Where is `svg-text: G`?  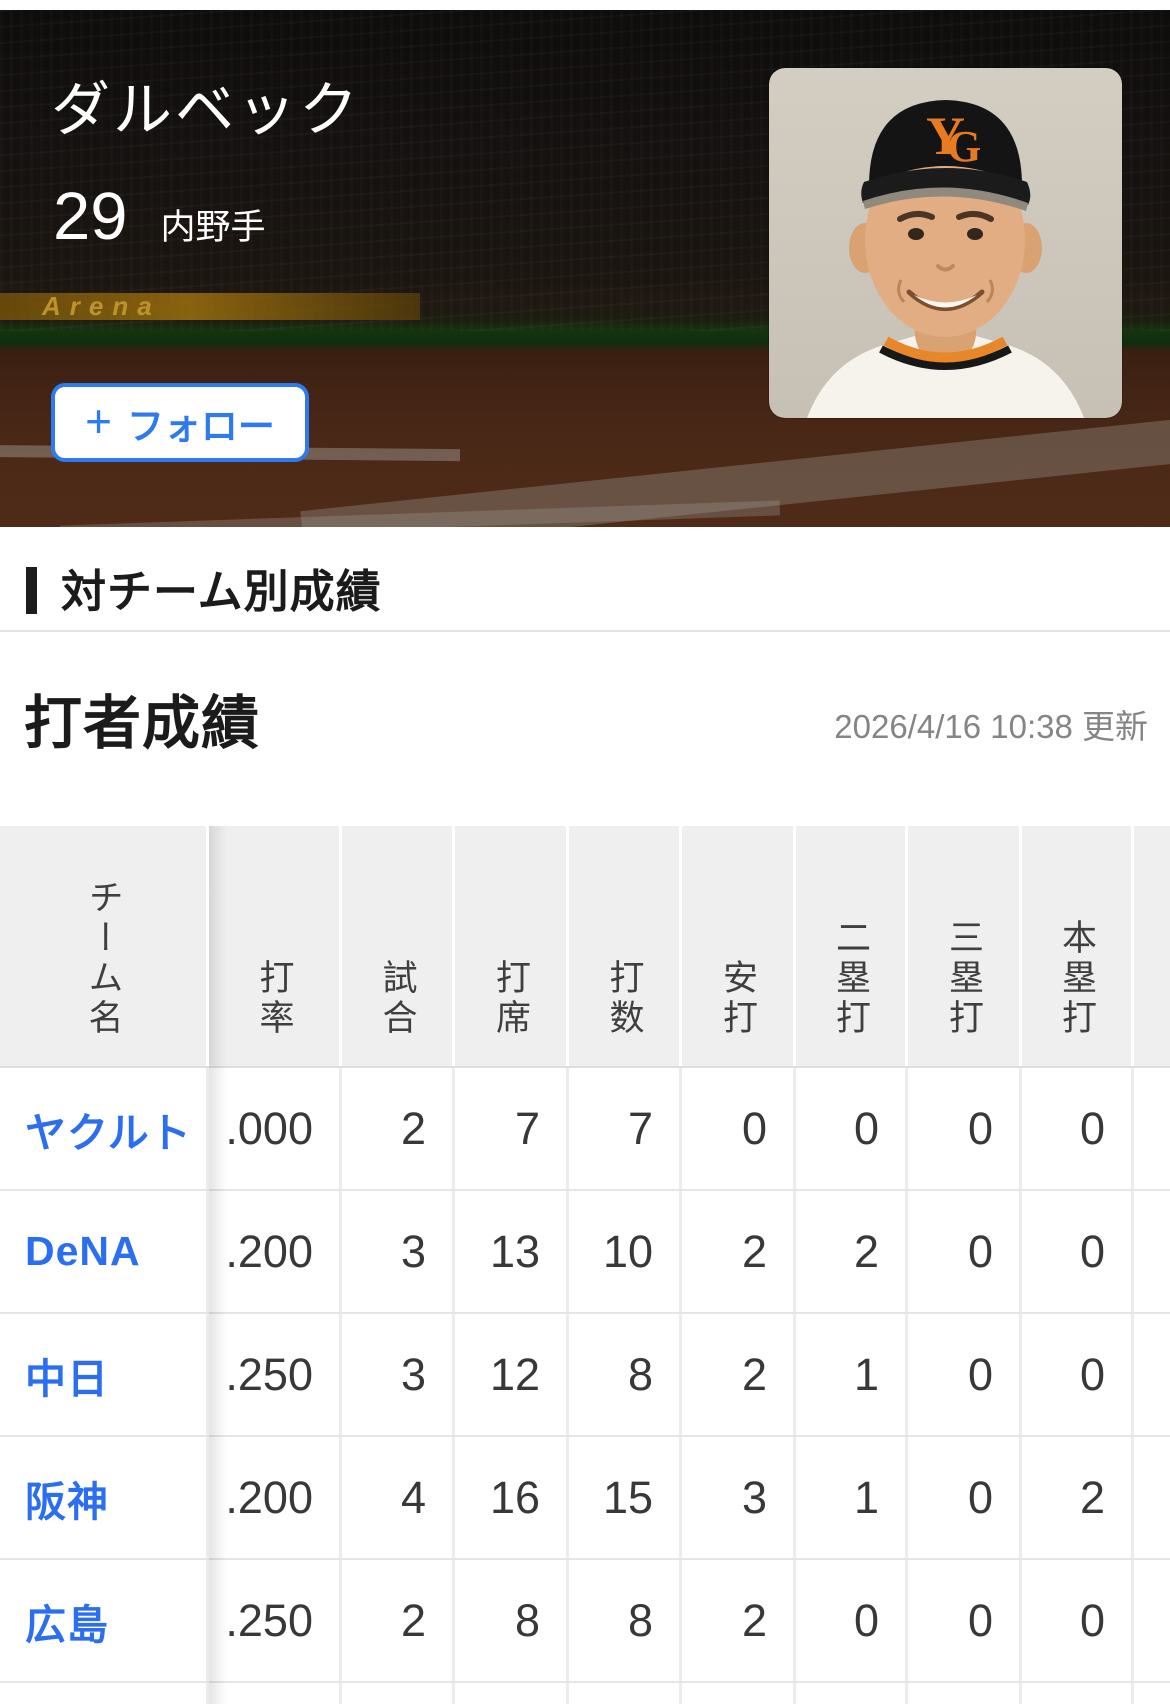
svg-text: G is located at coordinates (964, 146).